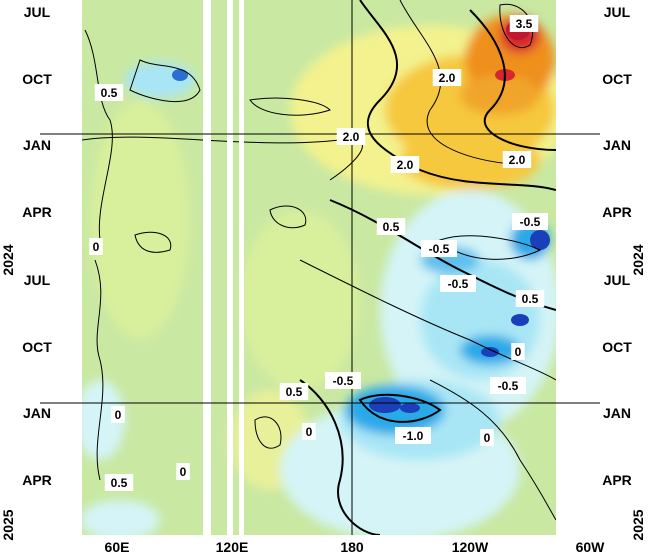 The image size is (648, 556). I want to click on contour-label: 3.5, so click(524, 23).